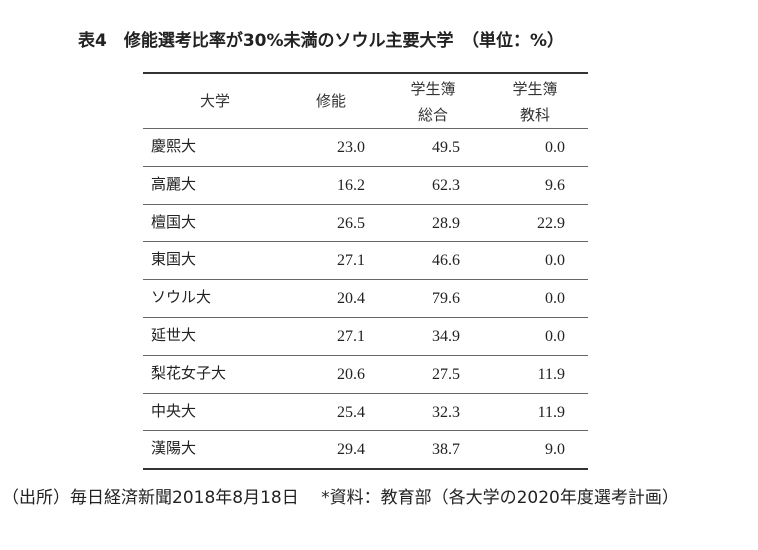 The image size is (758, 550). Describe the element at coordinates (174, 410) in the screenshot. I see `university-name: 中央大` at that location.